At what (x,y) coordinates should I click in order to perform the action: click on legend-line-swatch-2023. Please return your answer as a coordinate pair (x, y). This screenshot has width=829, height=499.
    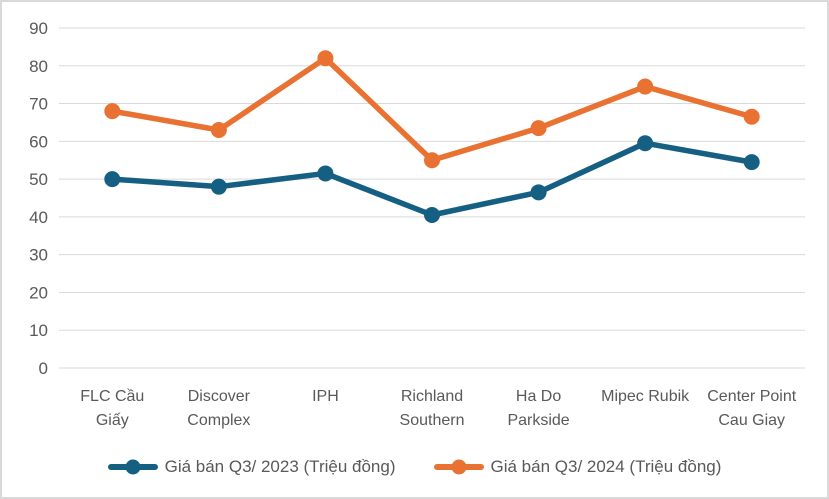
    Looking at the image, I should click on (132, 467).